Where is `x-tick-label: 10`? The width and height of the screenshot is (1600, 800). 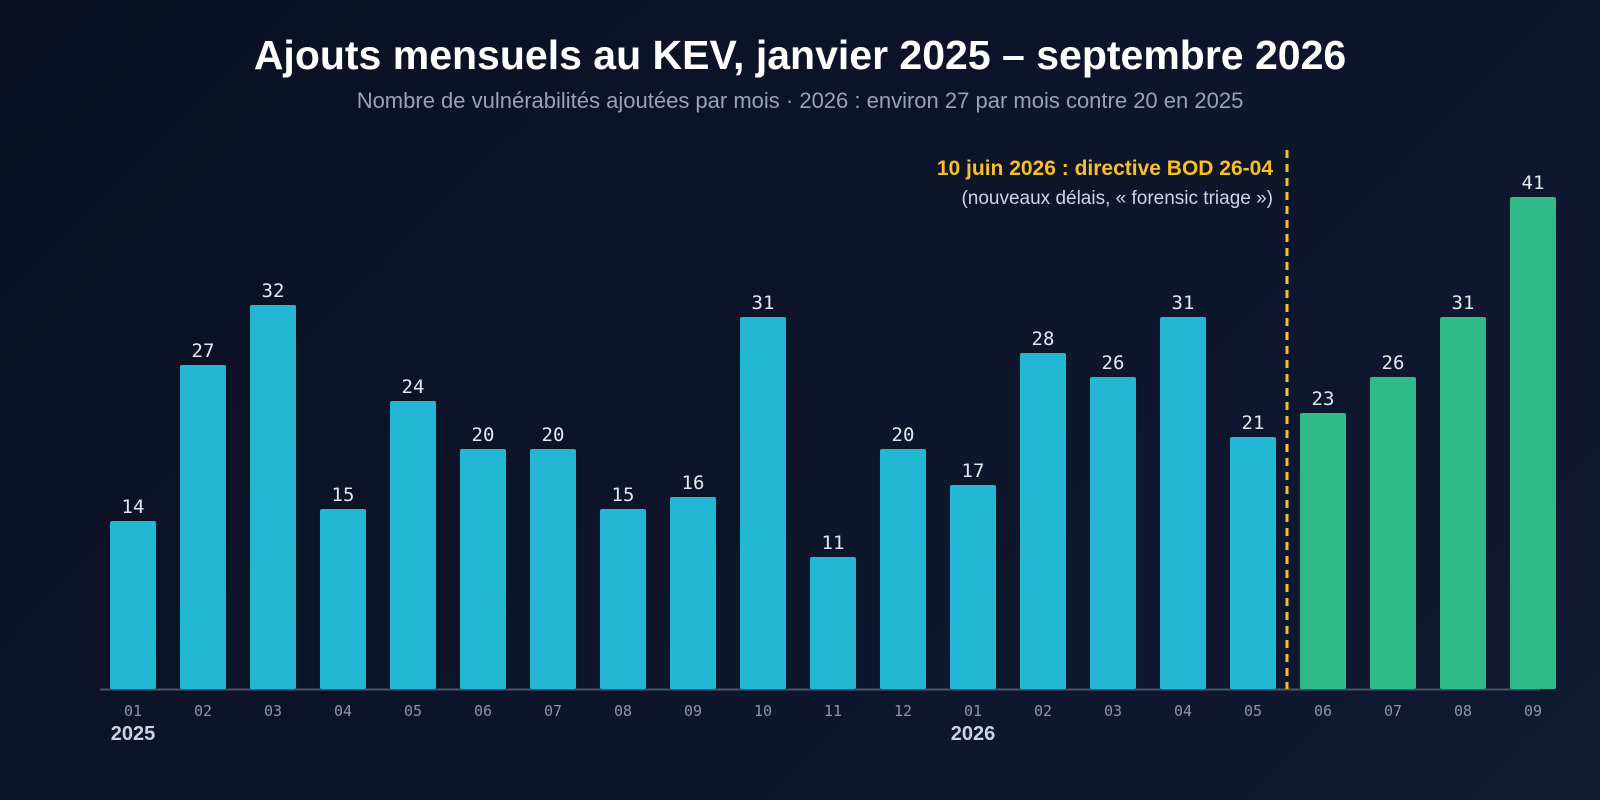
x-tick-label: 10 is located at coordinates (763, 711).